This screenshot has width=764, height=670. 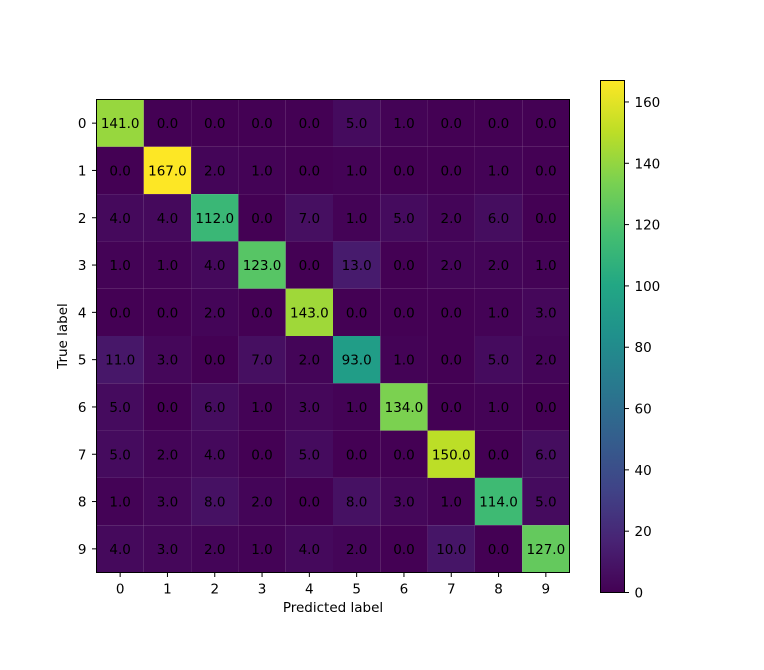 I want to click on heatmap-value-r0-c2: 0.0, so click(x=214, y=124).